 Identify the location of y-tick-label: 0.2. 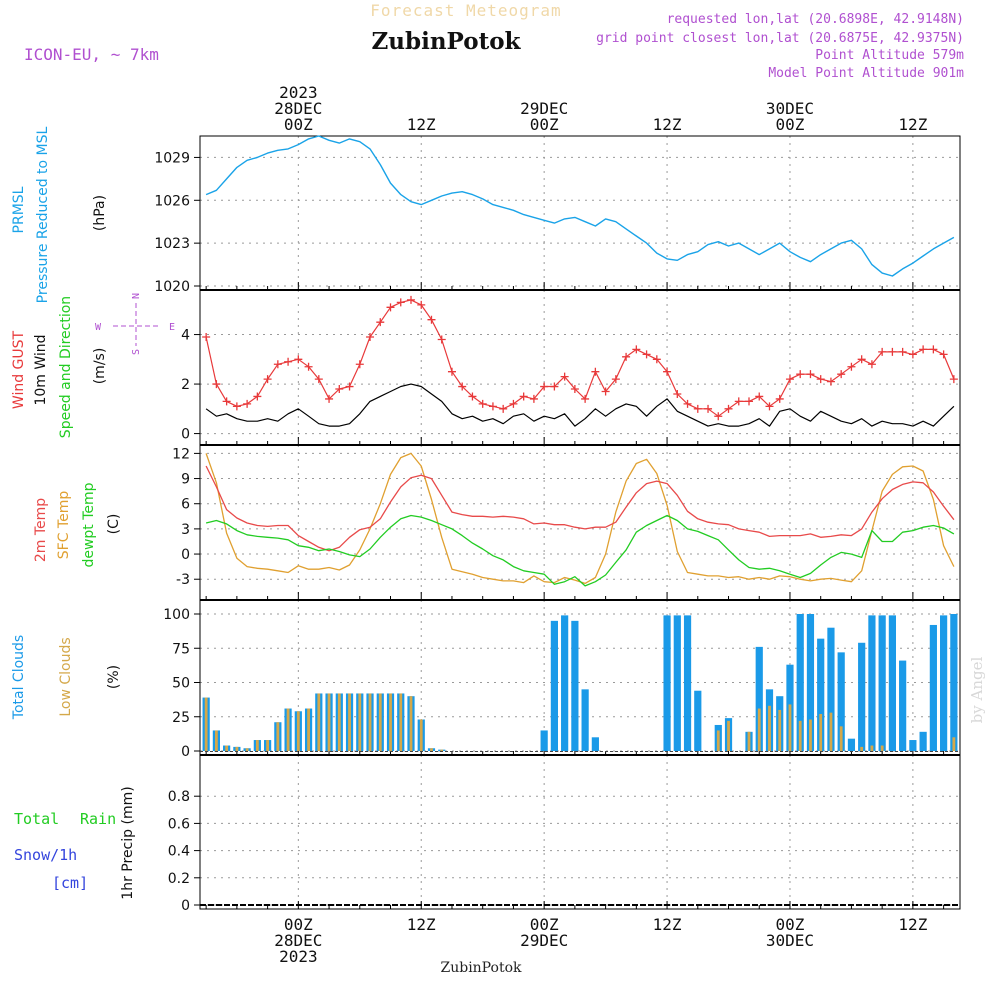
(179, 879).